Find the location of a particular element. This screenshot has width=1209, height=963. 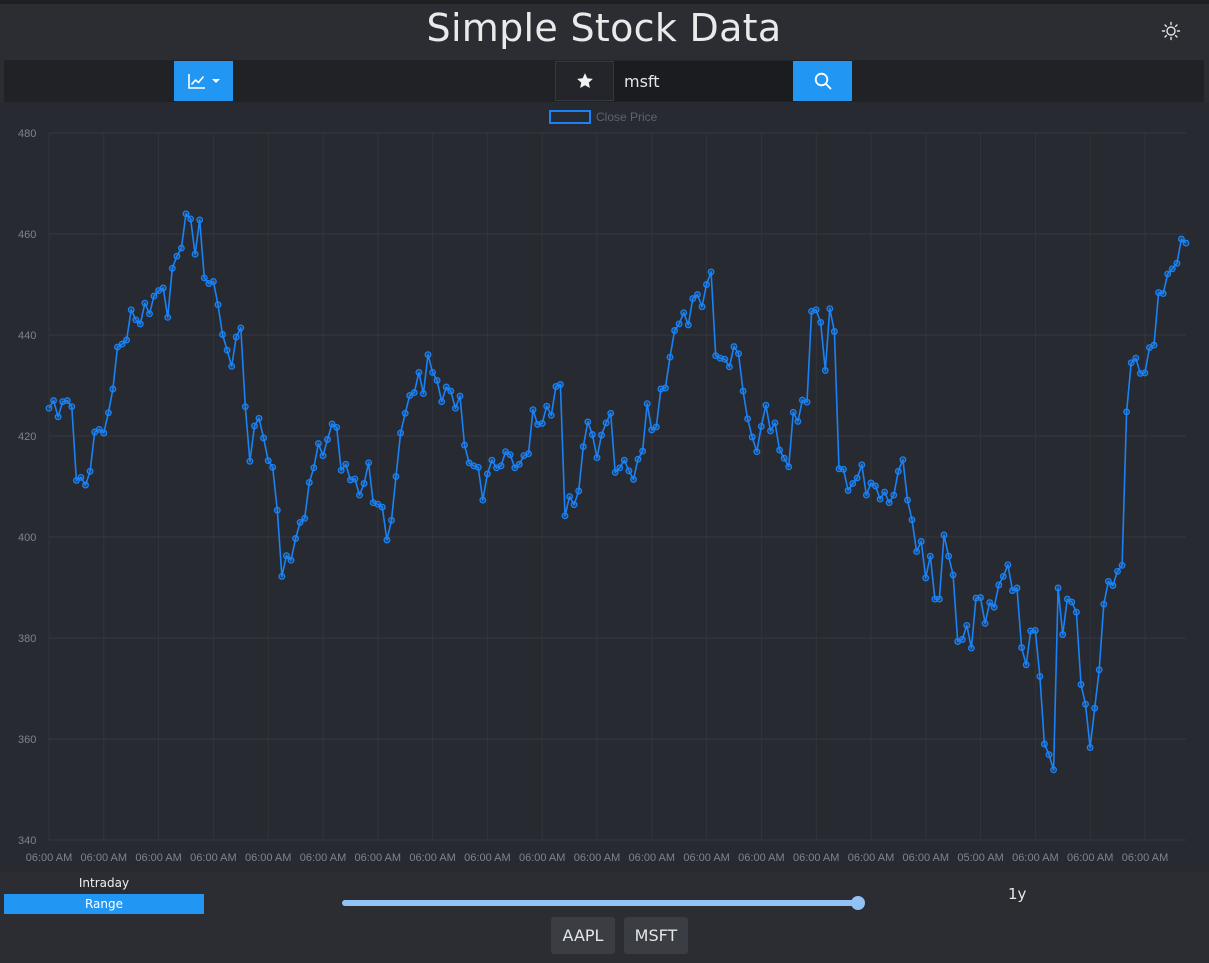

theme-toggle-button is located at coordinates (1171, 31).